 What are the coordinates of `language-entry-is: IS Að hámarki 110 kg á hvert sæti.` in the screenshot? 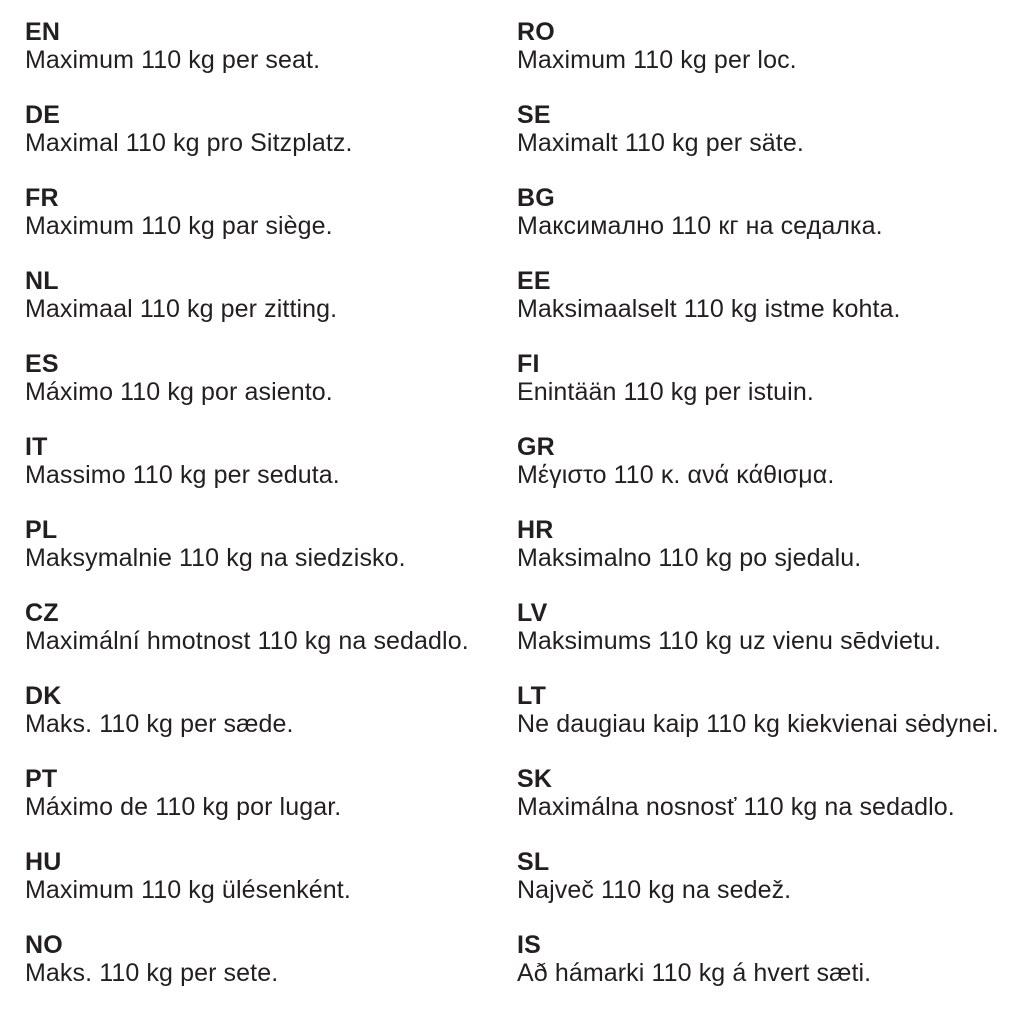 It's located at (770, 959).